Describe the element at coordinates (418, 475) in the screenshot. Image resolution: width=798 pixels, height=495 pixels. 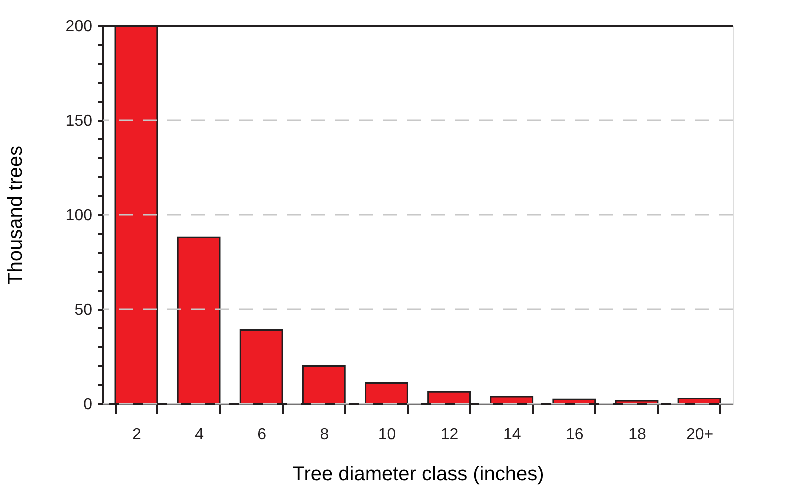
I see `x-axis-title: Tree diameter class (inches)` at that location.